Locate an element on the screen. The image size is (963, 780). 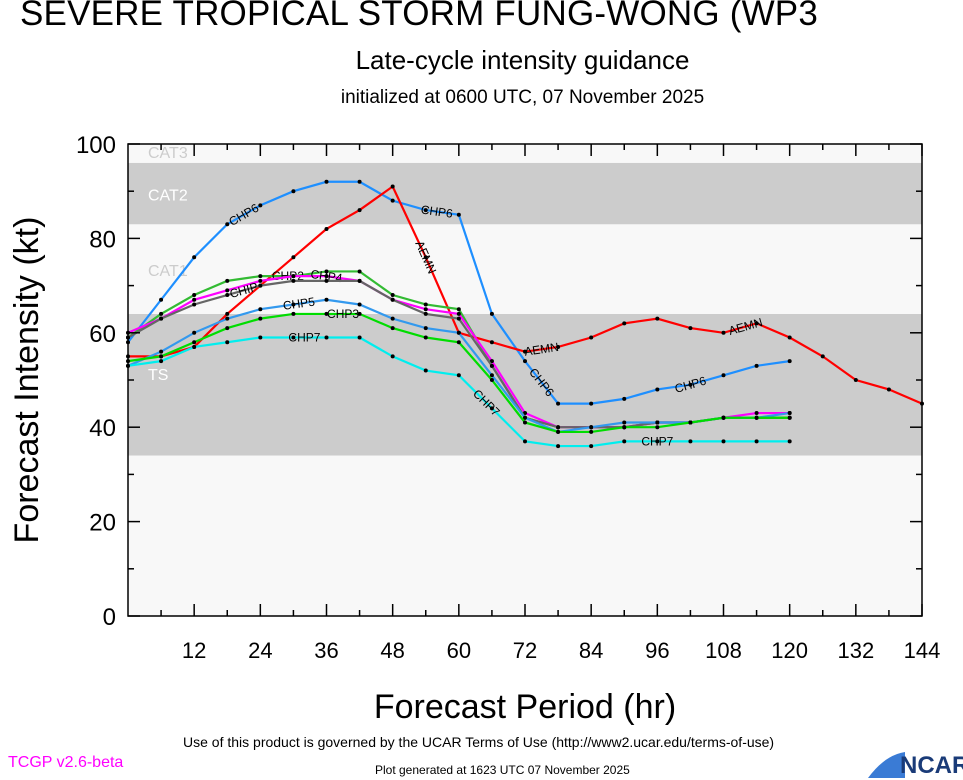
series-label-chp5: CHP5 is located at coordinates (299, 303).